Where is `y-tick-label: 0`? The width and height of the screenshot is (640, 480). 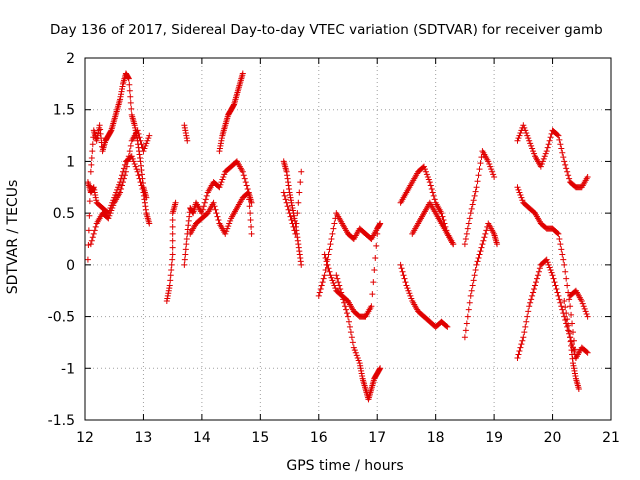
y-tick-label: 0 is located at coordinates (70, 266).